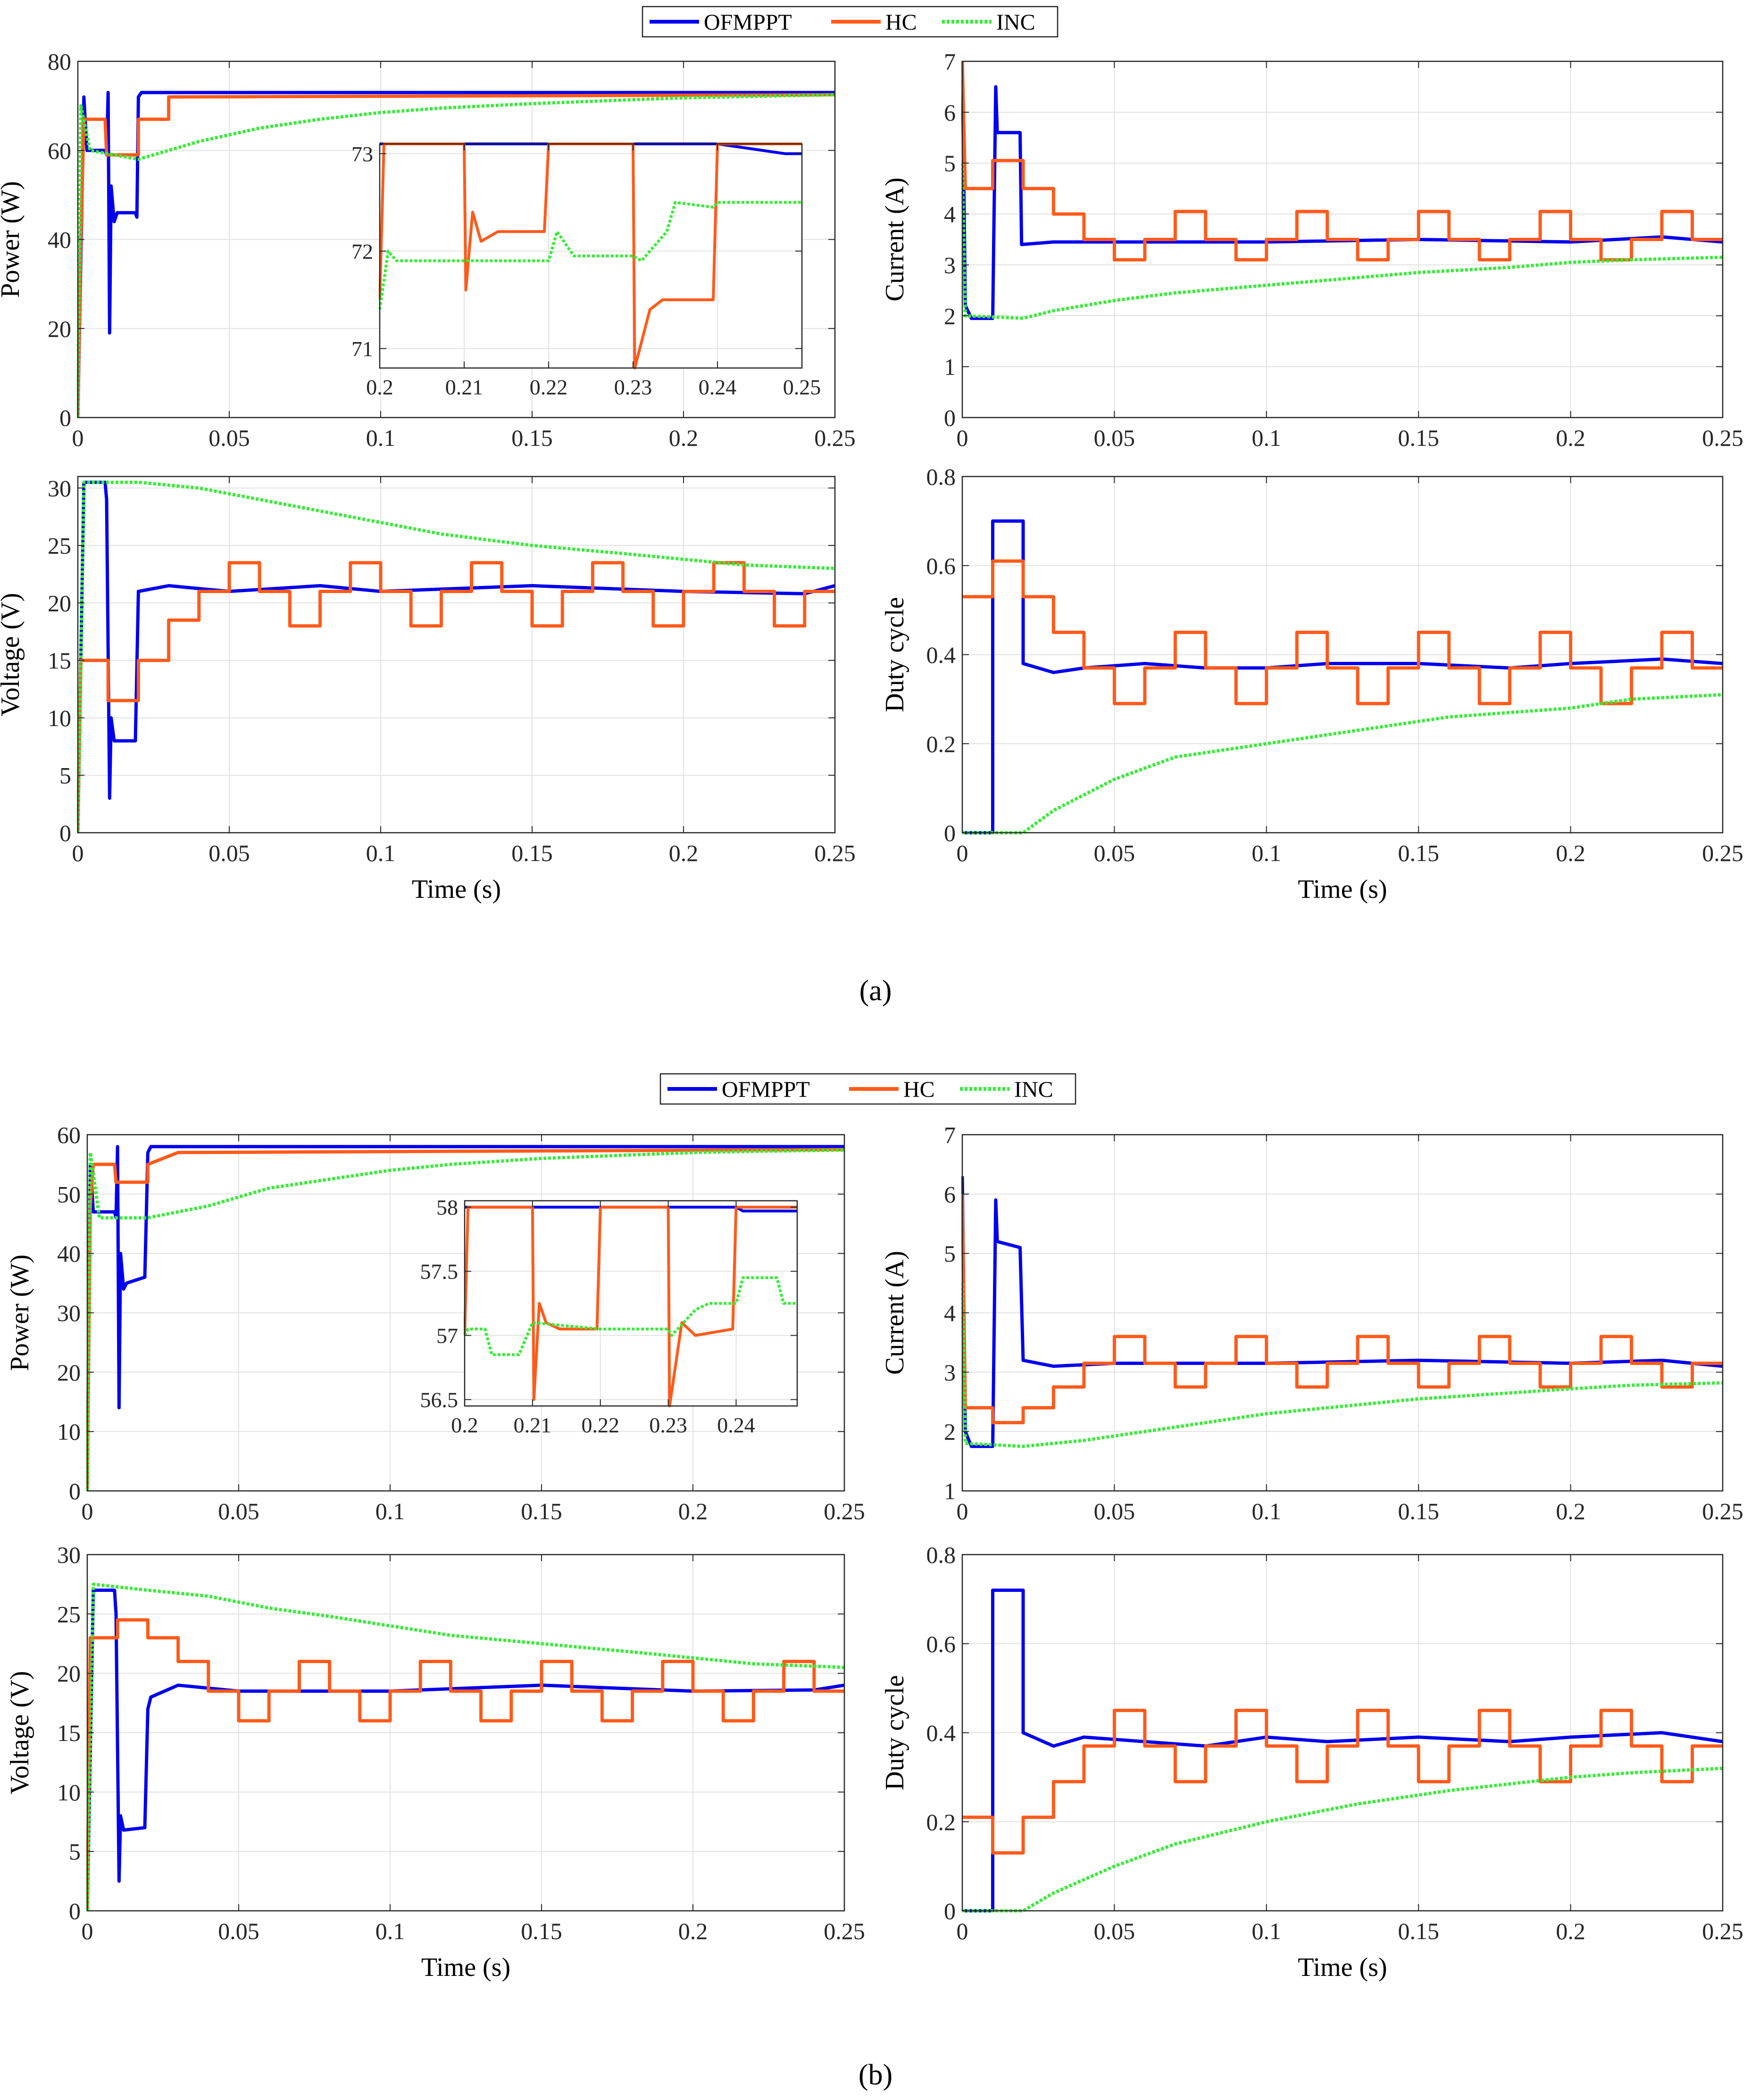 The height and width of the screenshot is (2100, 1751). Describe the element at coordinates (1114, 1931) in the screenshot. I see `b_duty-xtick-label: 0.05` at that location.